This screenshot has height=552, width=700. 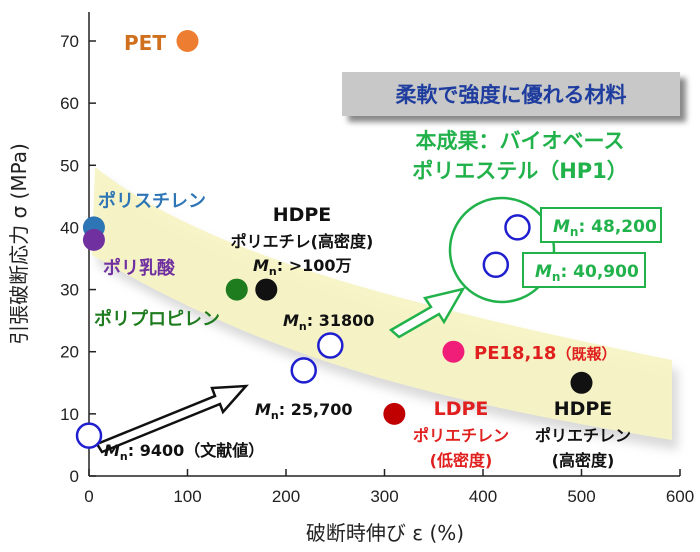 What do you see at coordinates (69, 103) in the screenshot?
I see `y-tick-label: 60` at bounding box center [69, 103].